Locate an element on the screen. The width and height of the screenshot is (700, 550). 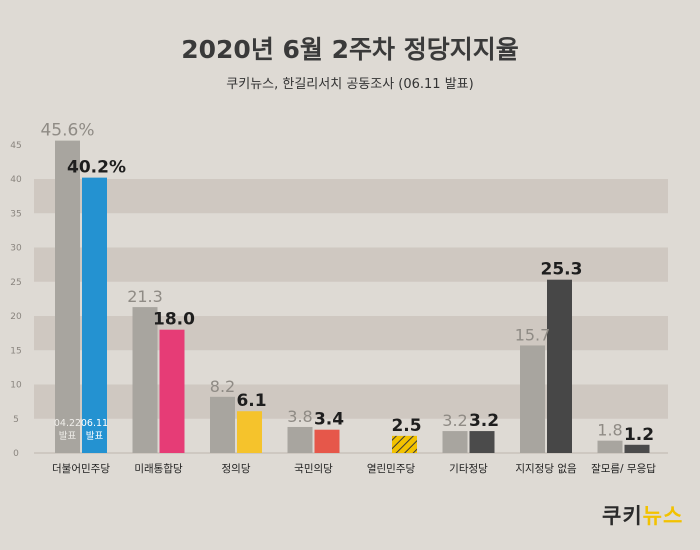
y-tick-label: 0 is located at coordinates (16, 454).